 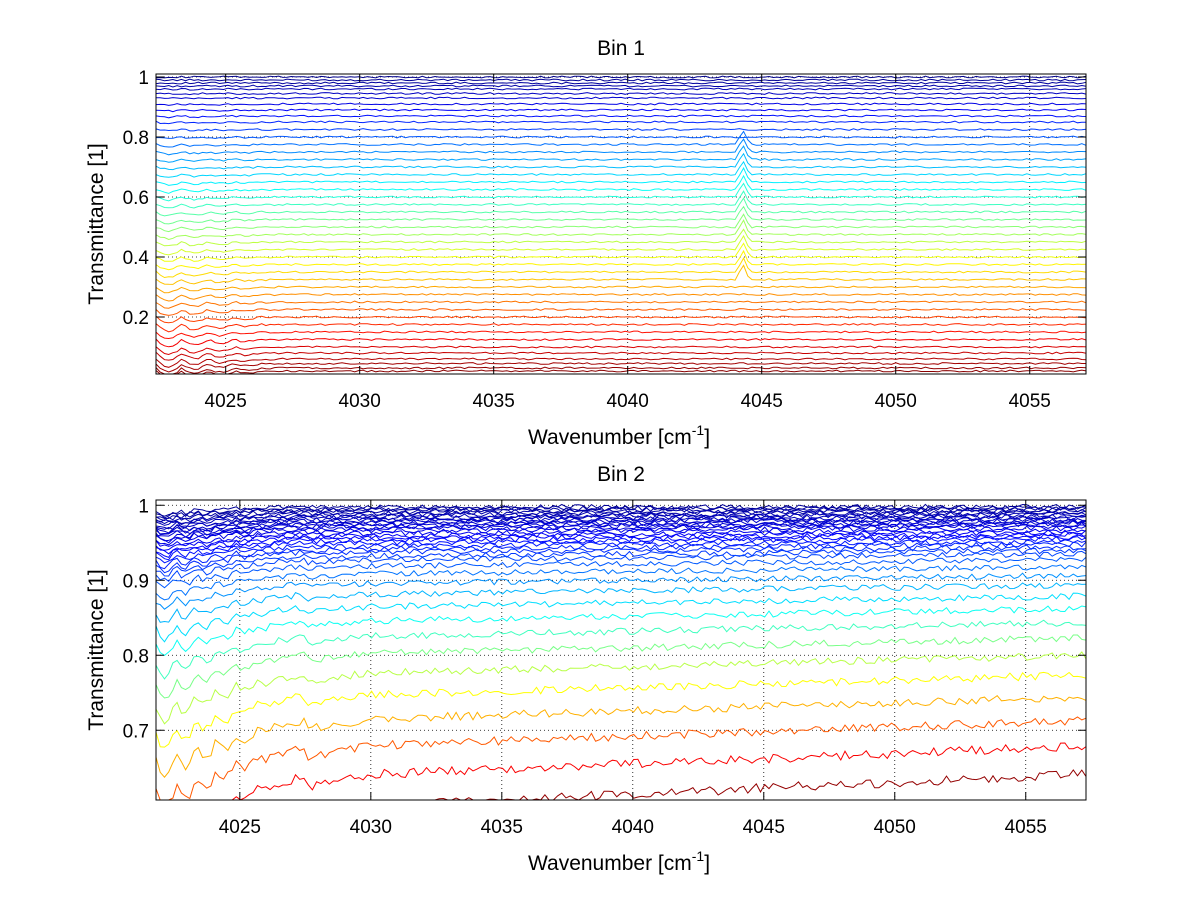 I want to click on bin-2-x-axis-label: Wavenumber [cm-1], so click(x=619, y=861).